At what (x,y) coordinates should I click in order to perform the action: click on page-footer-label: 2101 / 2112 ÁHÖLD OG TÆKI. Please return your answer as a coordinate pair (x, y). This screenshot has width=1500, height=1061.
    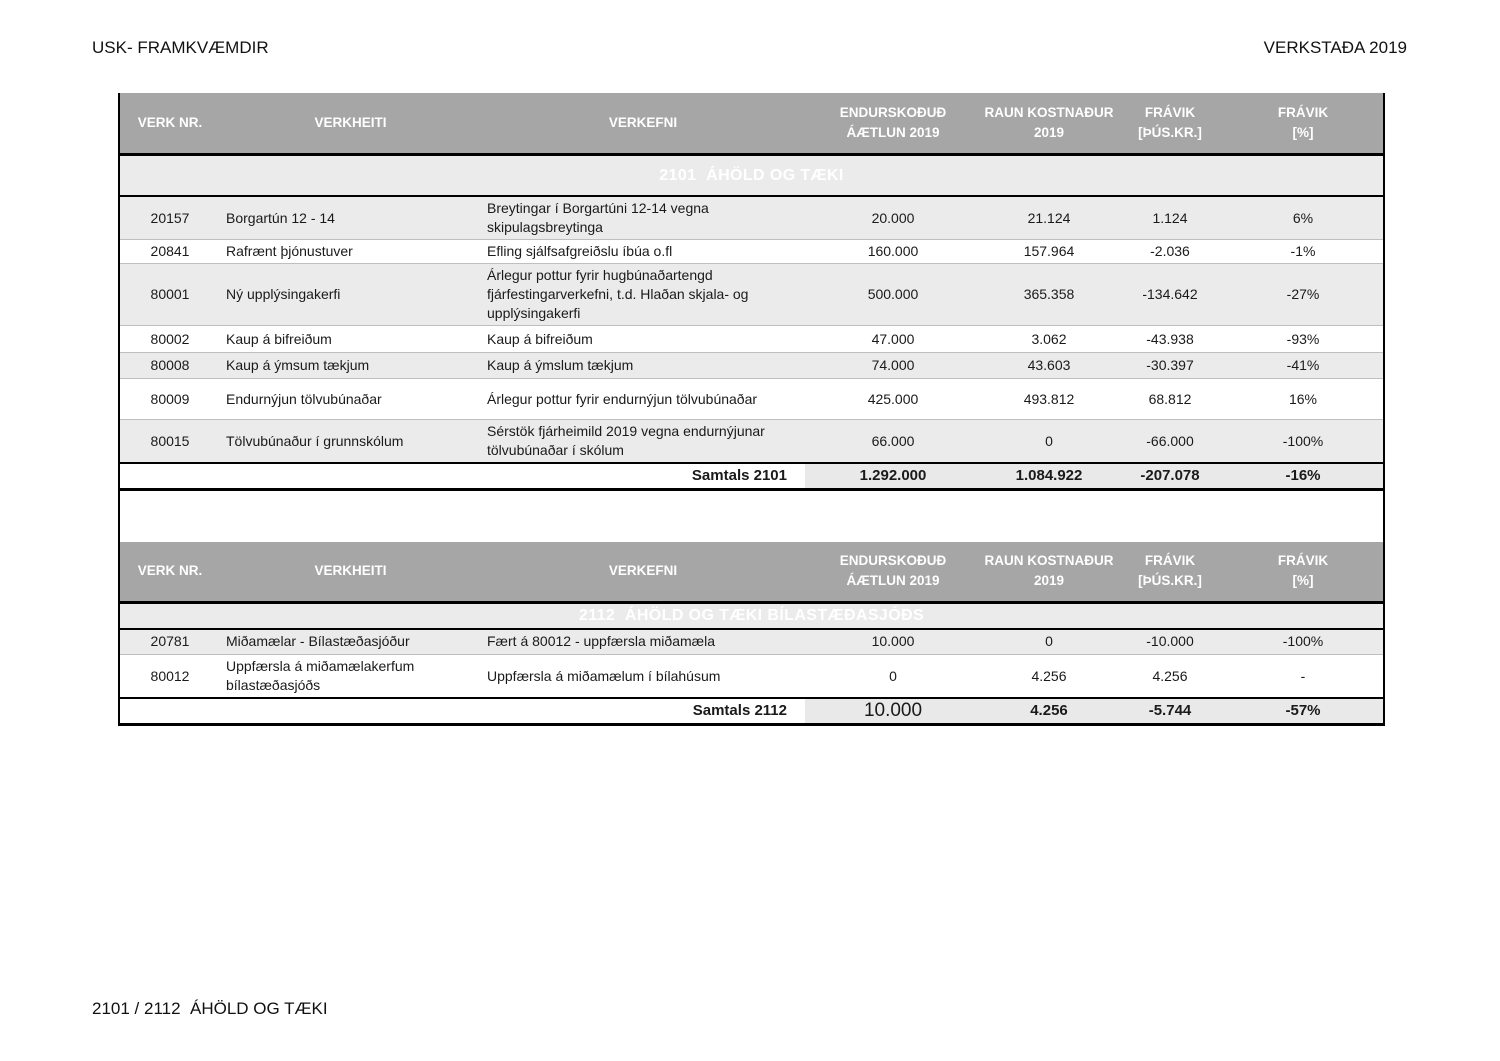
    Looking at the image, I should click on (210, 1008).